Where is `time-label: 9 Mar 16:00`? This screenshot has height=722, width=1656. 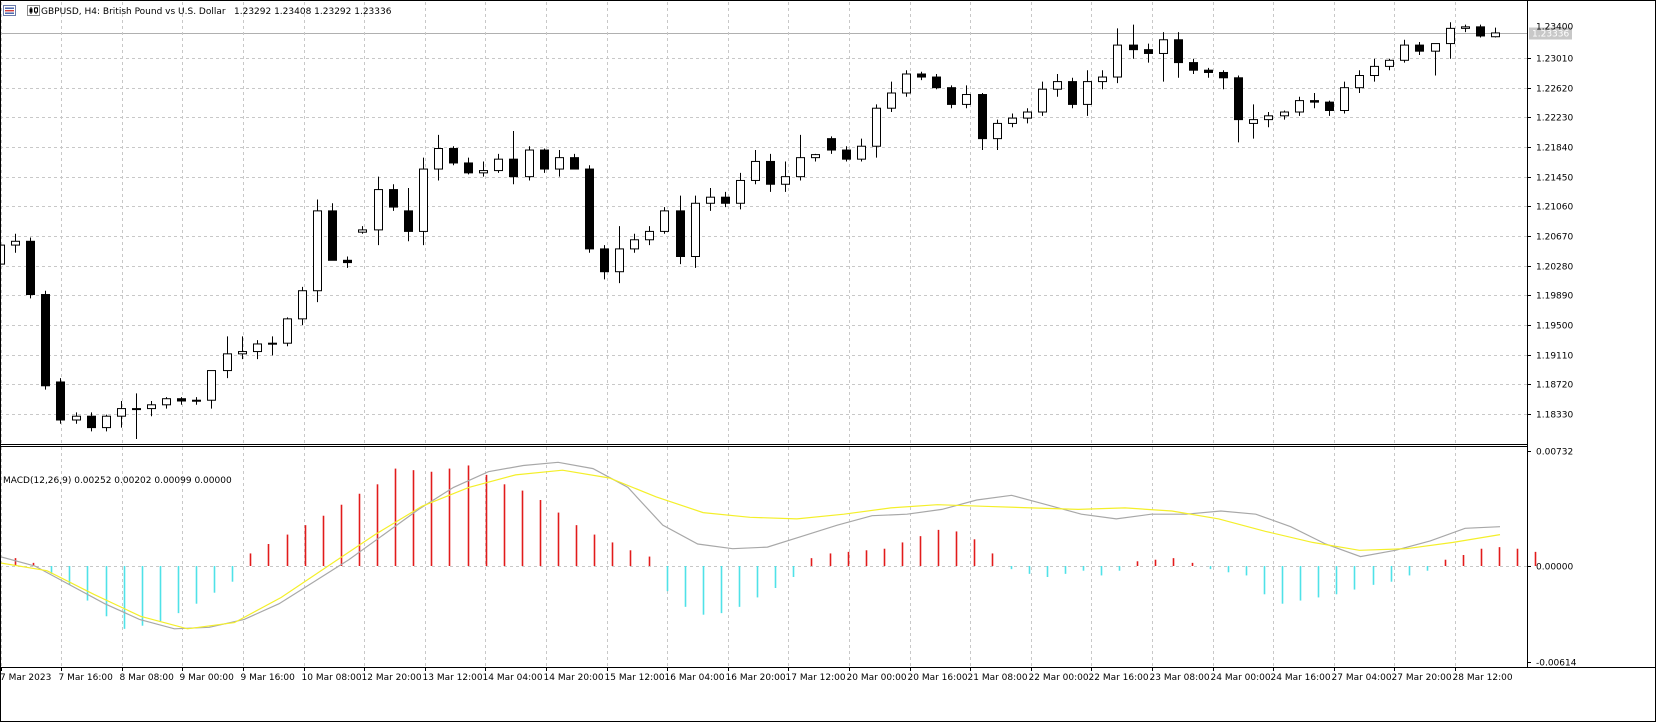
time-label: 9 Mar 16:00 is located at coordinates (268, 678).